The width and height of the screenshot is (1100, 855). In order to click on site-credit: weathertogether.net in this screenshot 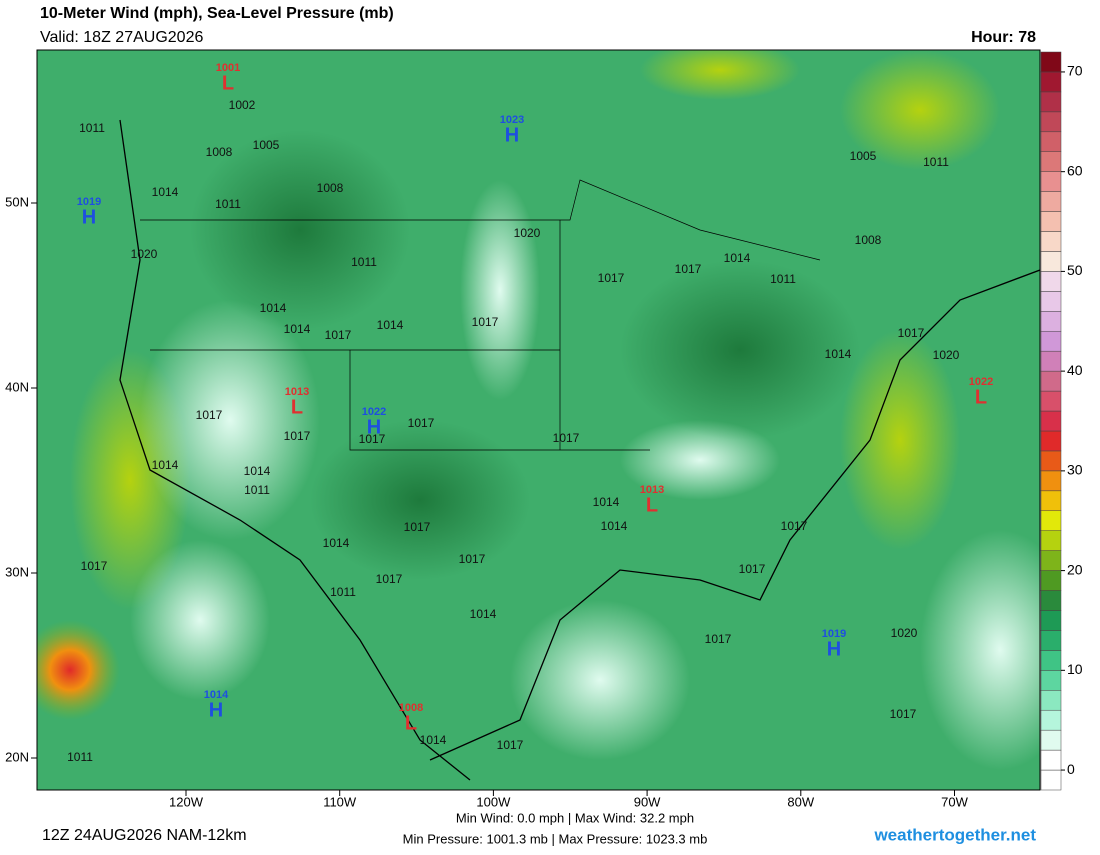, I will do `click(954, 834)`.